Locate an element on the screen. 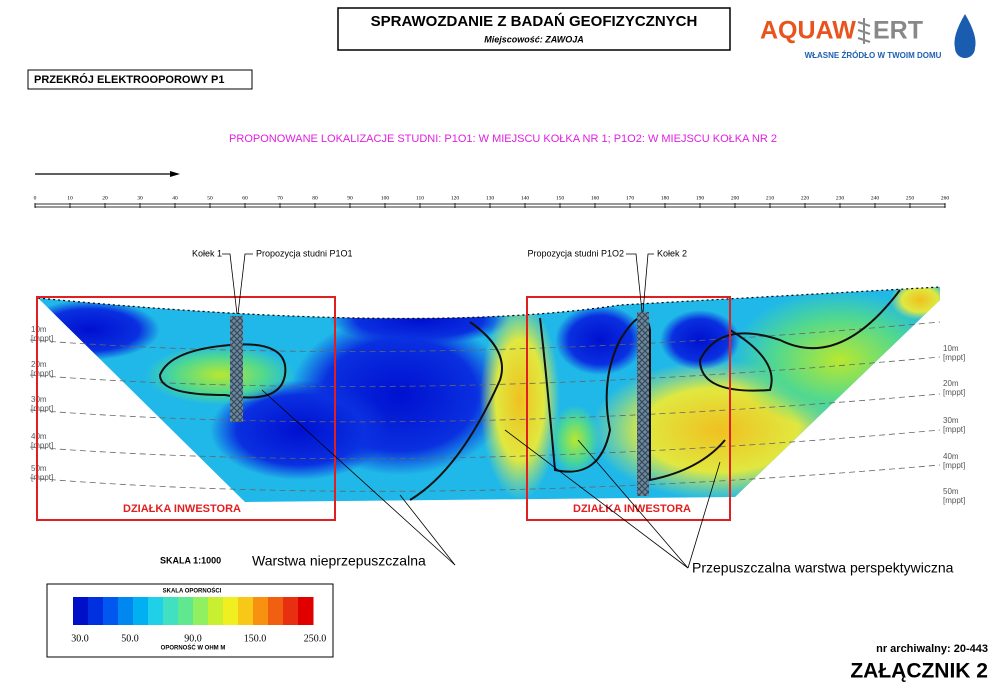  ruler-label: 230 is located at coordinates (840, 198).